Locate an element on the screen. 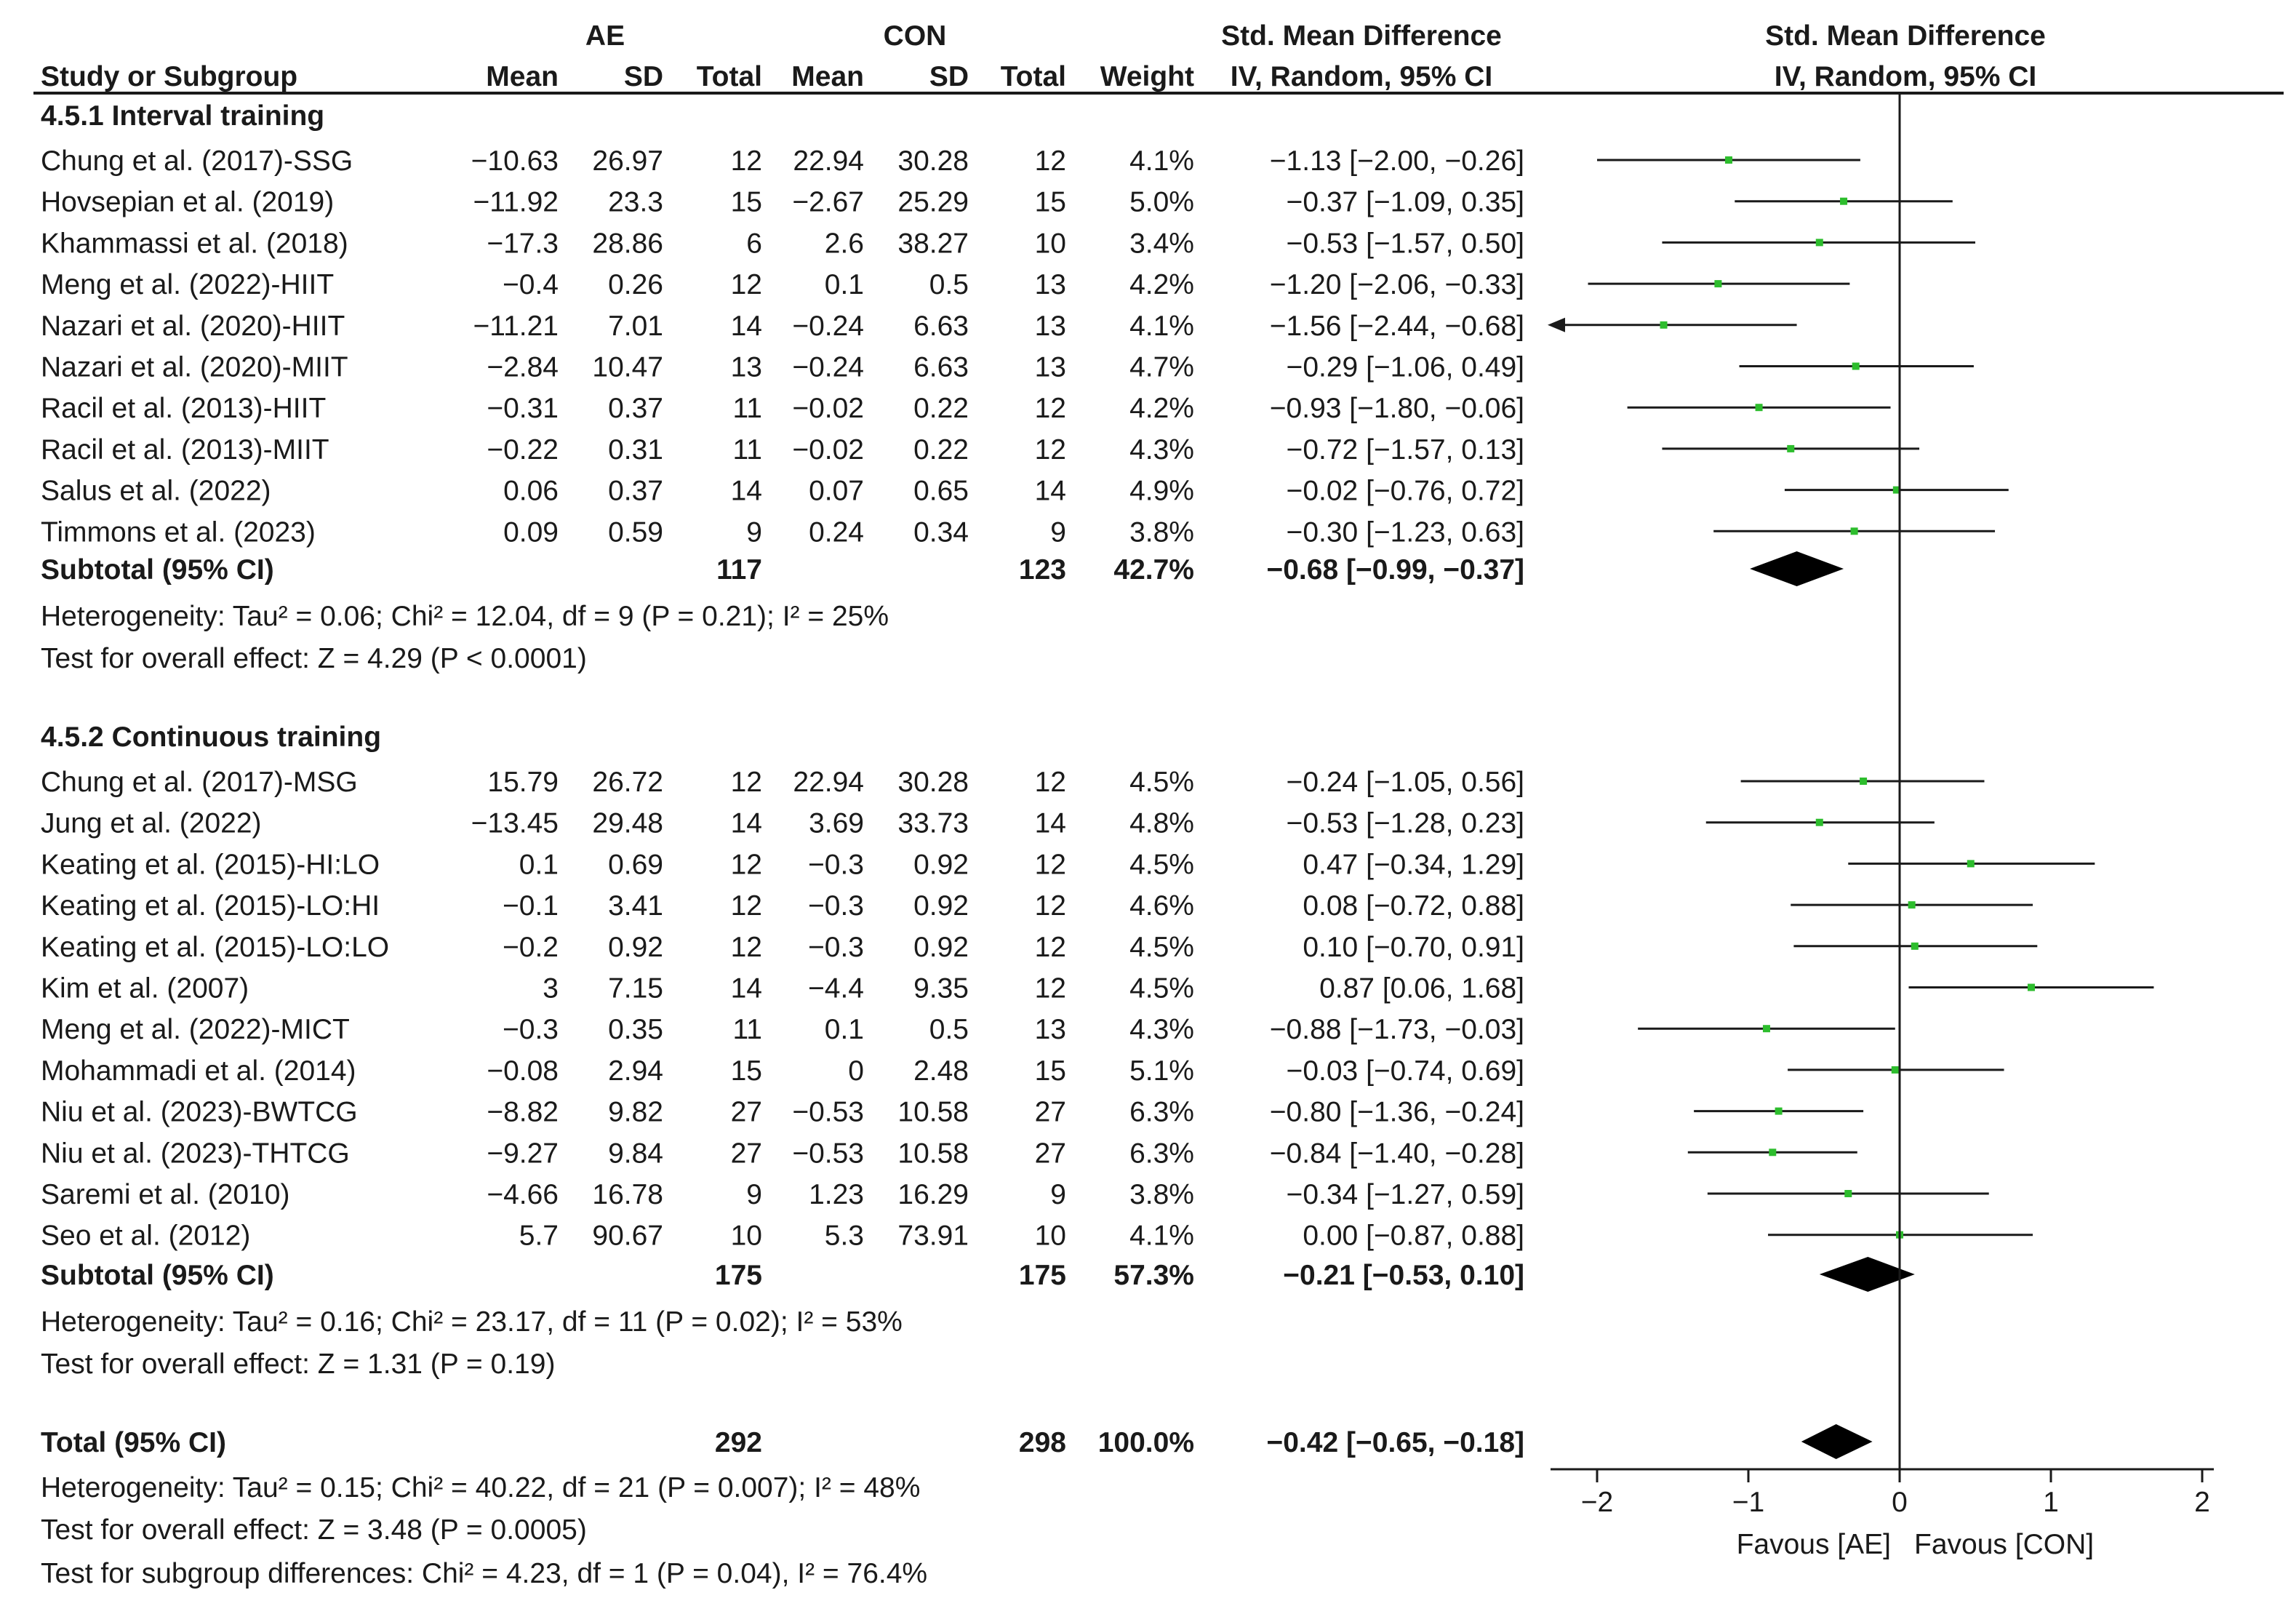 This screenshot has width=2296, height=1606. header-plot-title: Std. Mean Difference is located at coordinates (1905, 36).